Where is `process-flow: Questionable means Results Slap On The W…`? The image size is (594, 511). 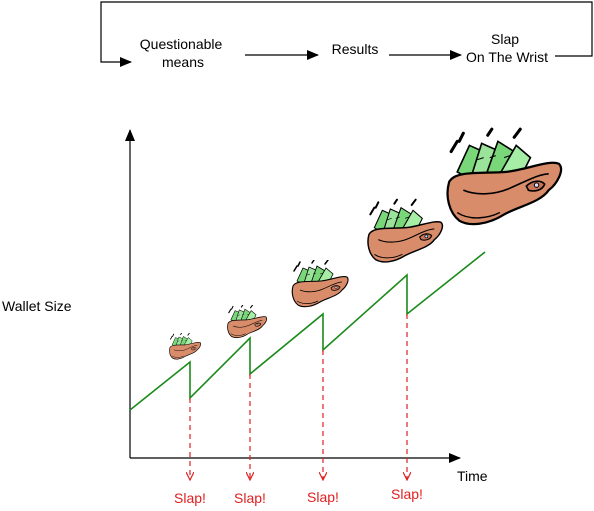 process-flow: Questionable means Results Slap On The W… is located at coordinates (346, 35).